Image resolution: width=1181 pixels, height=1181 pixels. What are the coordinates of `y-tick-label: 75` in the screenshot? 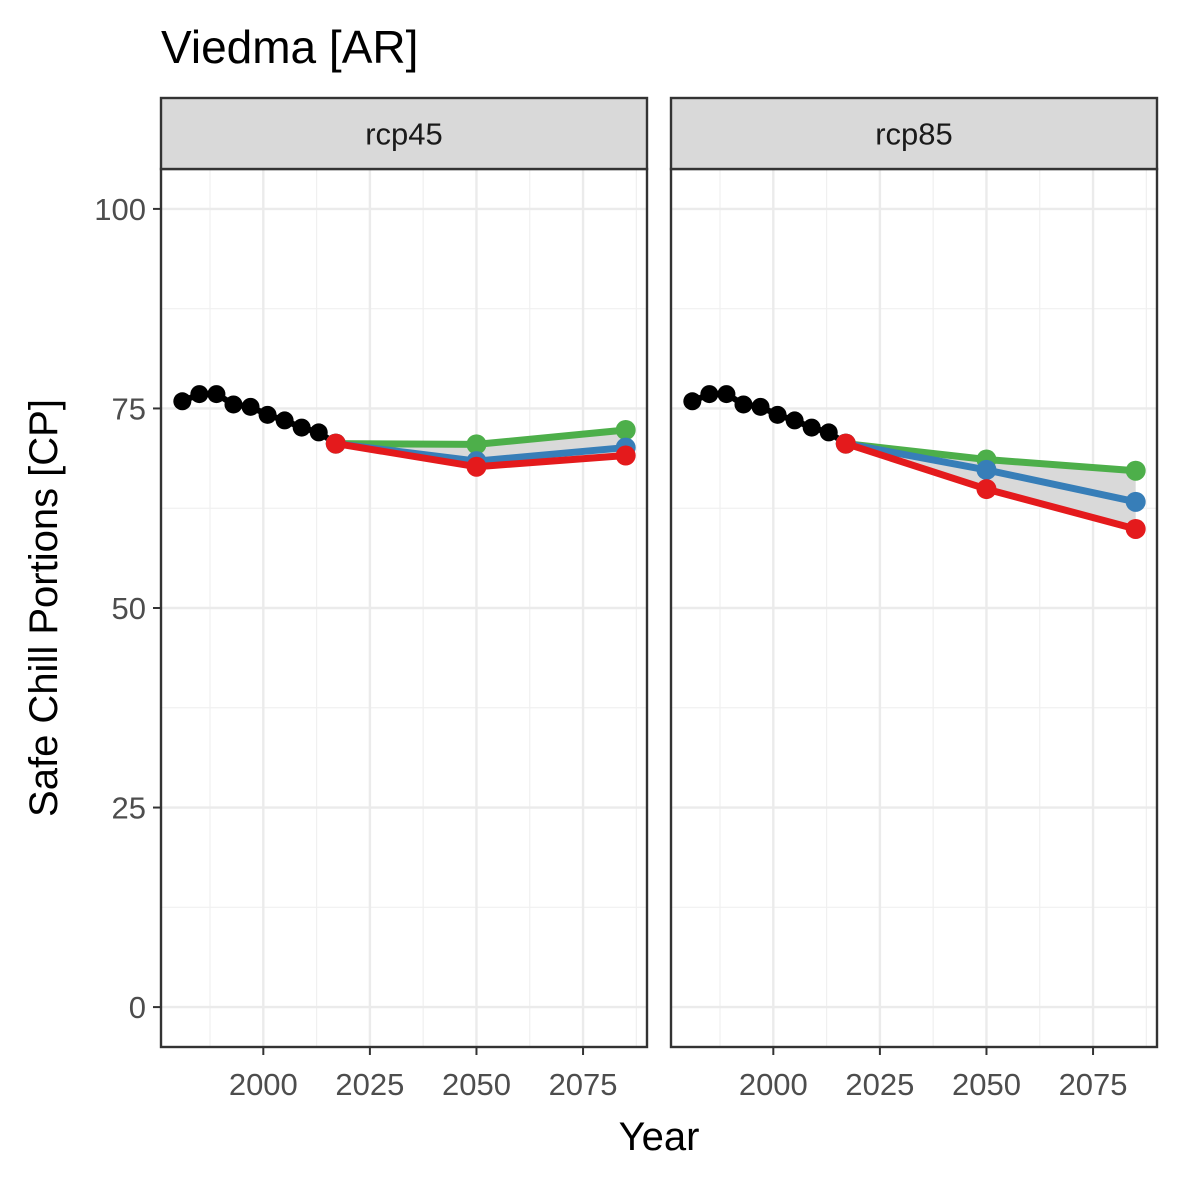 It's located at (129, 408).